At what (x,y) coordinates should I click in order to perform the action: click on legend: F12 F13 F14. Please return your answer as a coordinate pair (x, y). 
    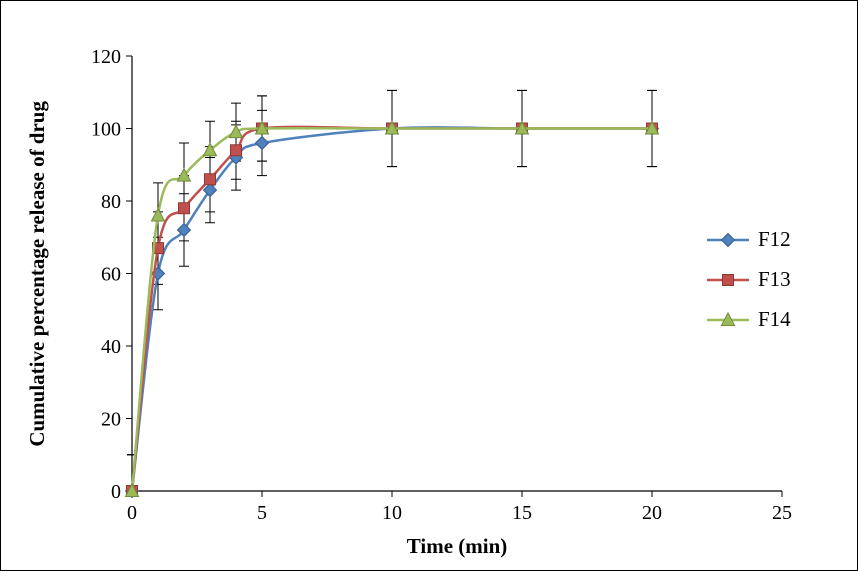
    Looking at the image, I should click on (748, 279).